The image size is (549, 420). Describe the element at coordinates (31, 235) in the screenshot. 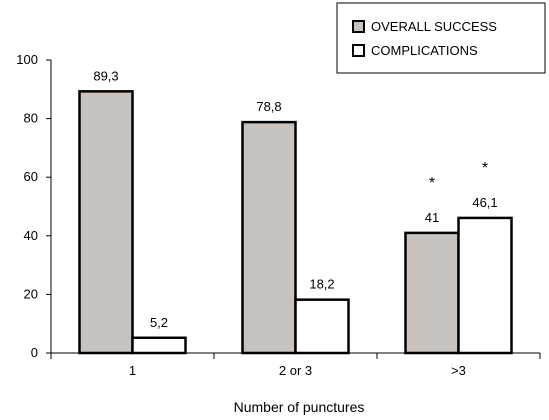

I see `y-tick-label: 40` at that location.